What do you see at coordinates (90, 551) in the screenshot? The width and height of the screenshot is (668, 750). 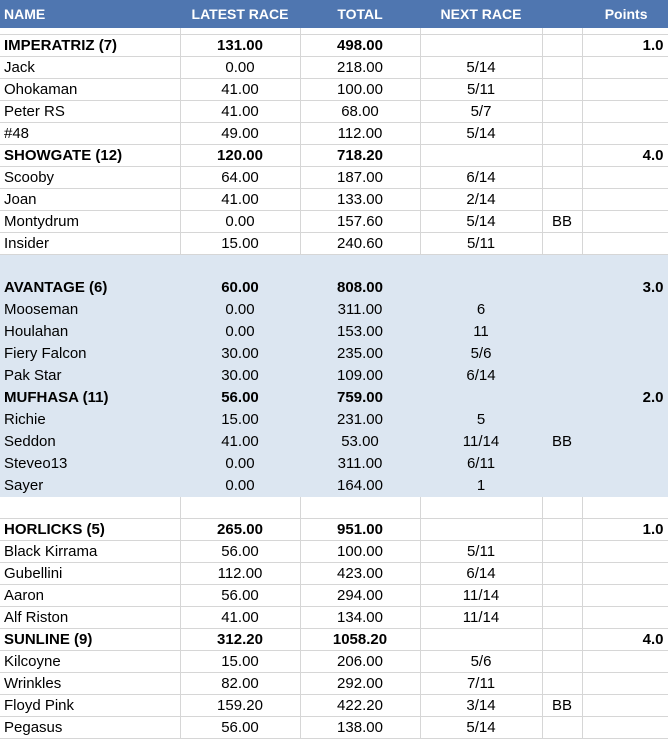 I see `member-name-cell: Black Kirrama` at bounding box center [90, 551].